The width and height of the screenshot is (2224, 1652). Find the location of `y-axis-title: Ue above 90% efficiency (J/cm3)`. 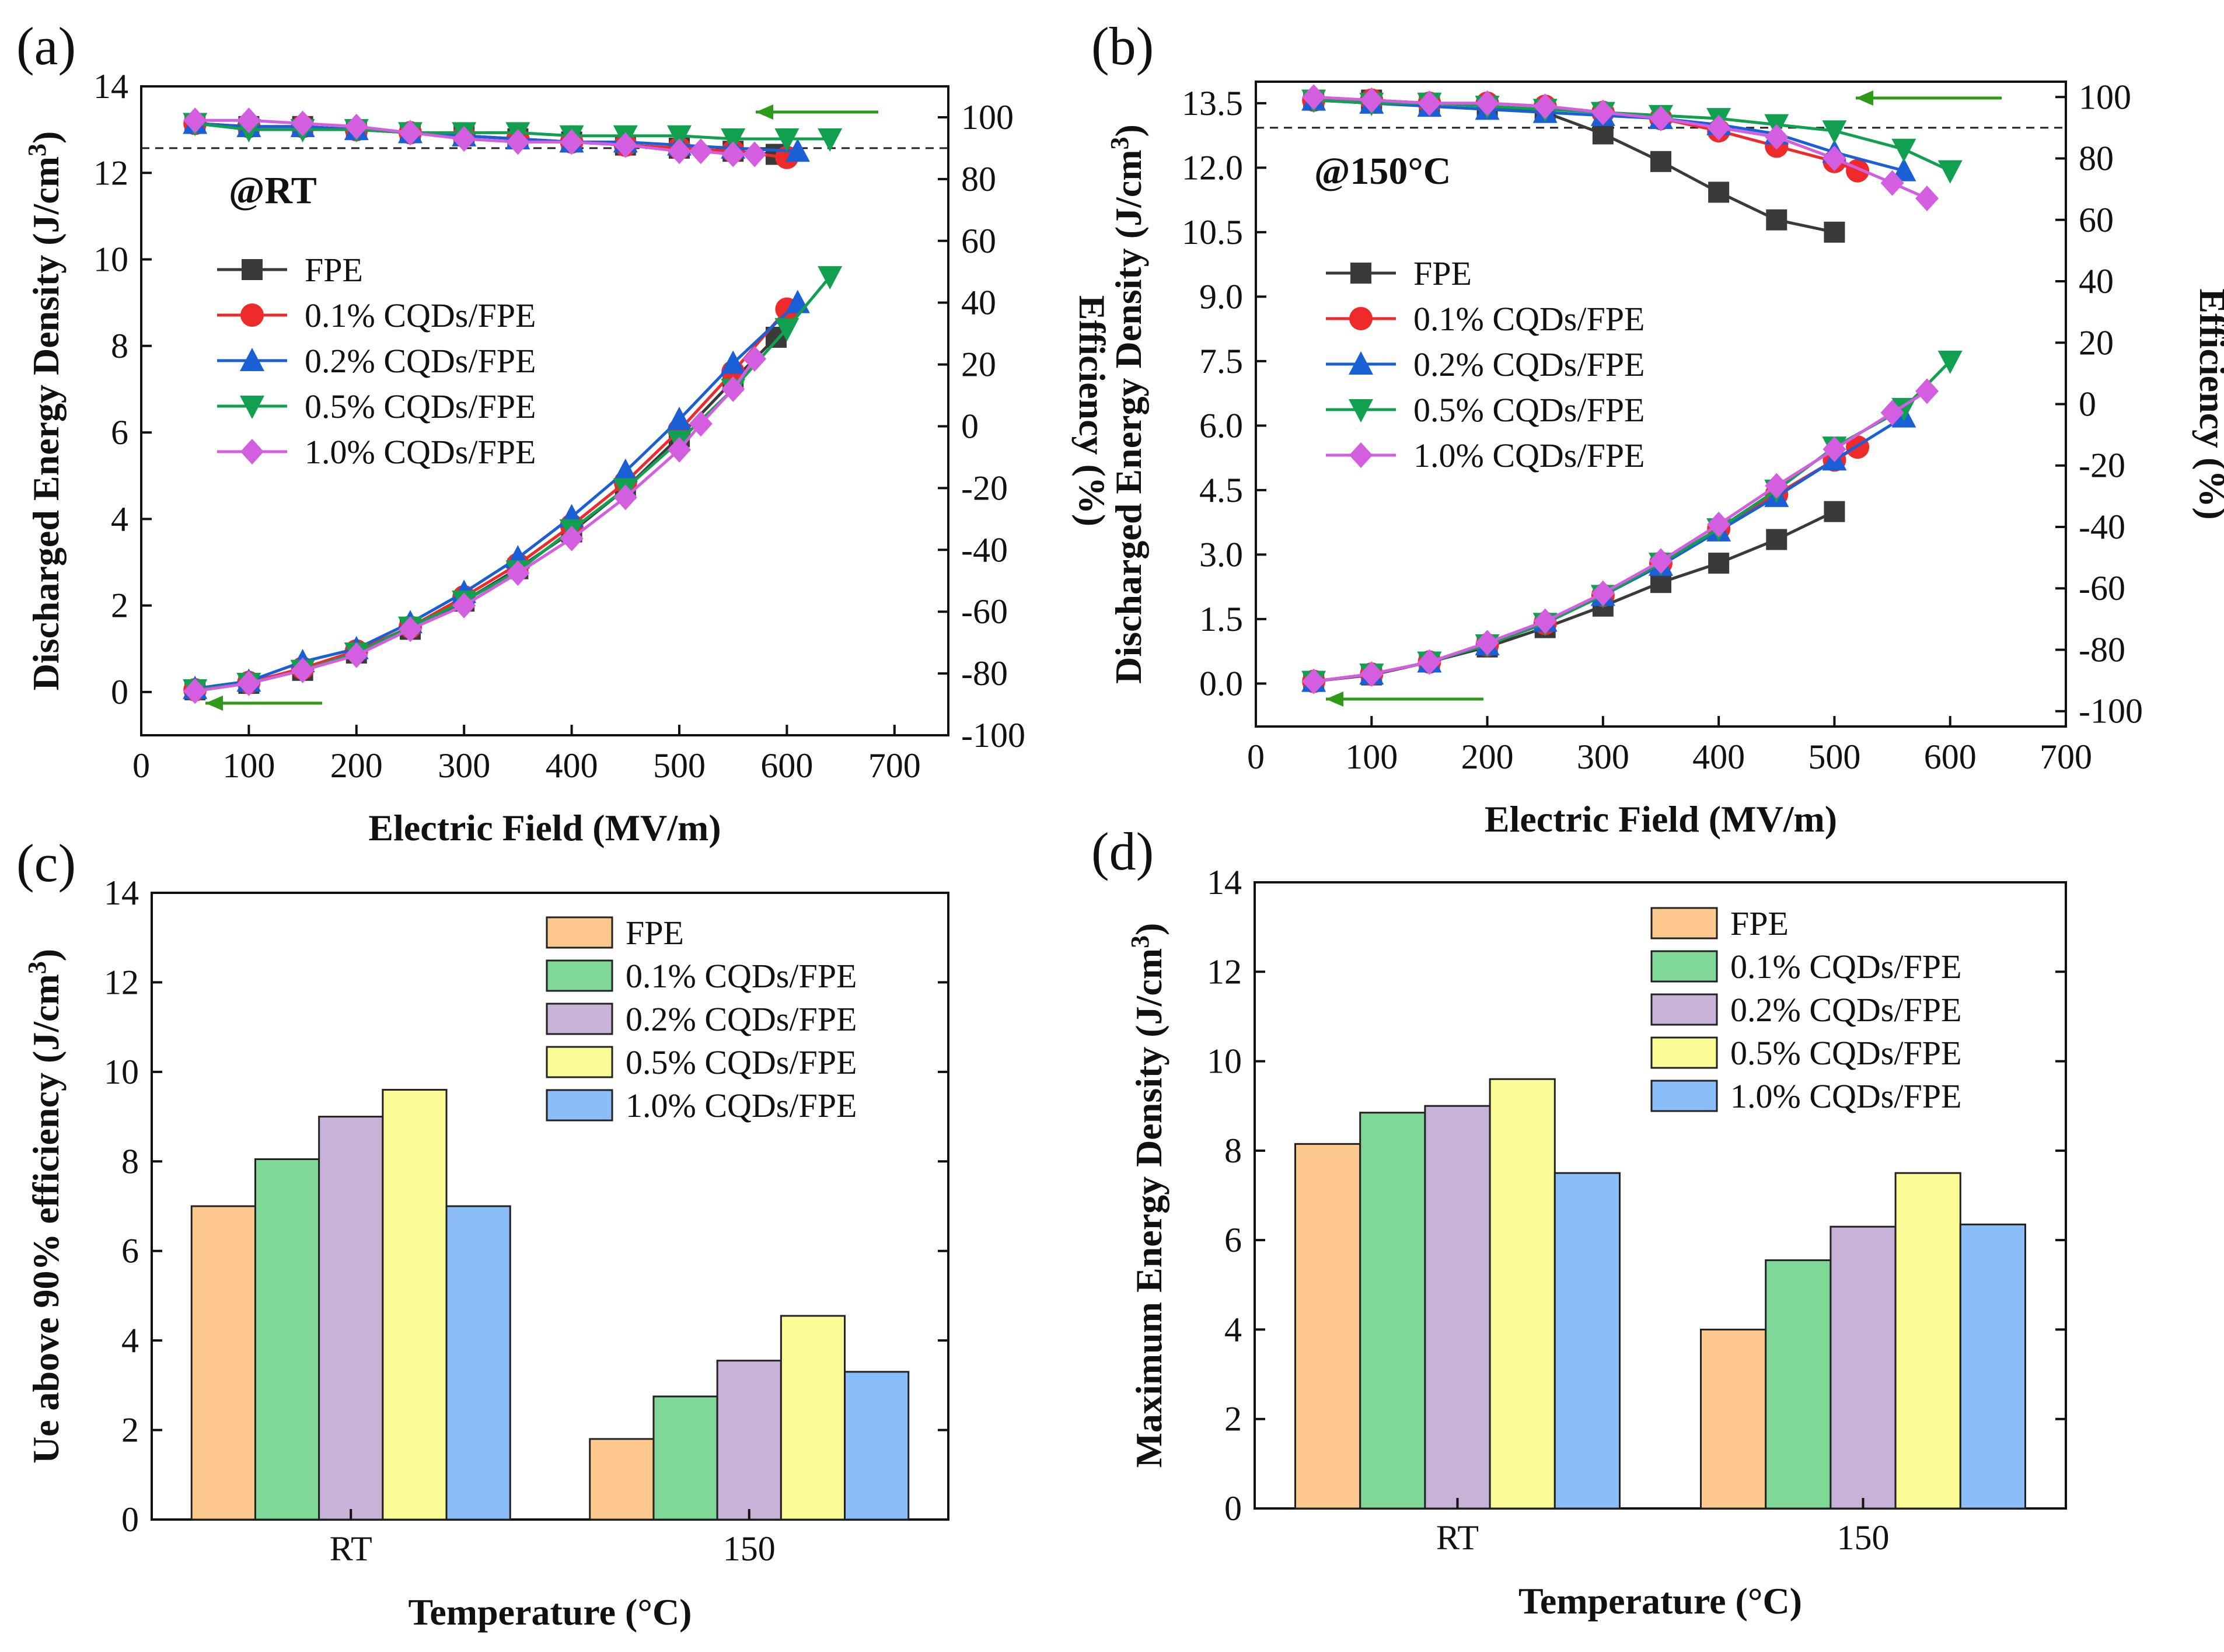

y-axis-title: Ue above 90% efficiency (J/cm3) is located at coordinates (45, 1207).